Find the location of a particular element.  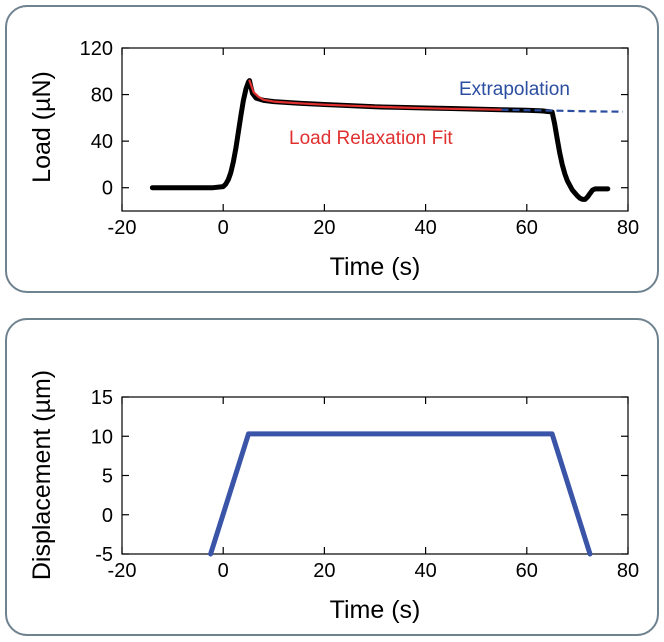

load-x-tick-label: 0 is located at coordinates (223, 228).